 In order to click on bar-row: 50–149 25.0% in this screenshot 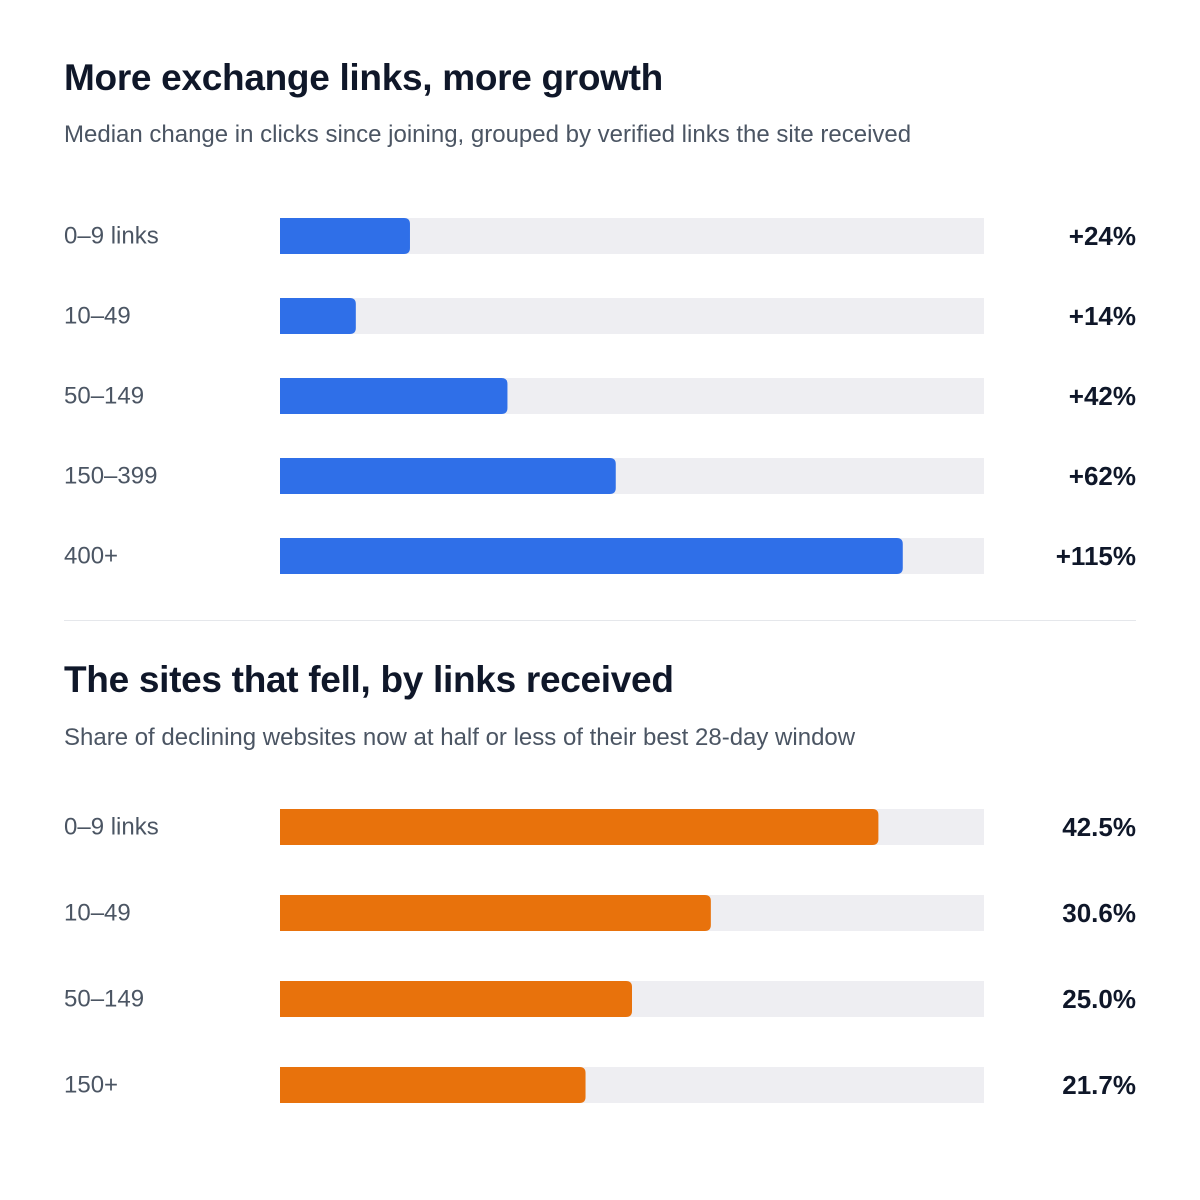, I will do `click(600, 999)`.